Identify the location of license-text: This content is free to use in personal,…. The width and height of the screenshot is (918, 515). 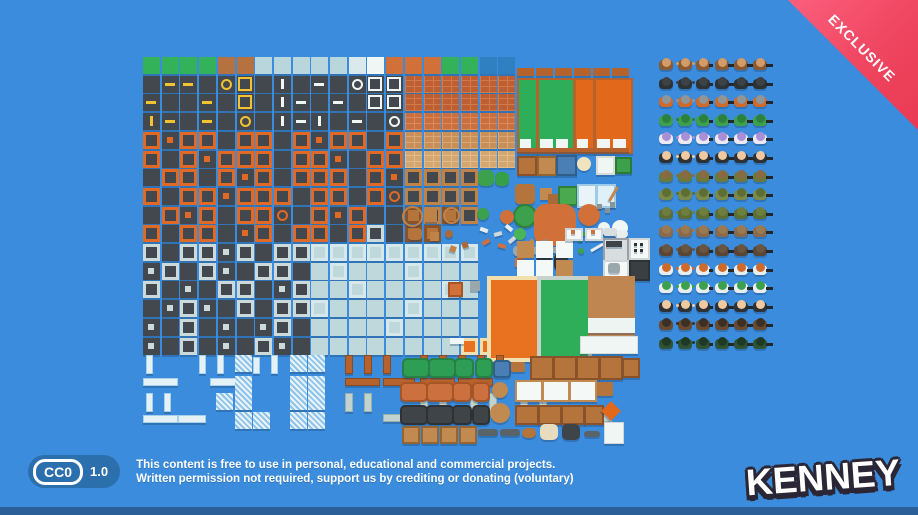
(354, 472).